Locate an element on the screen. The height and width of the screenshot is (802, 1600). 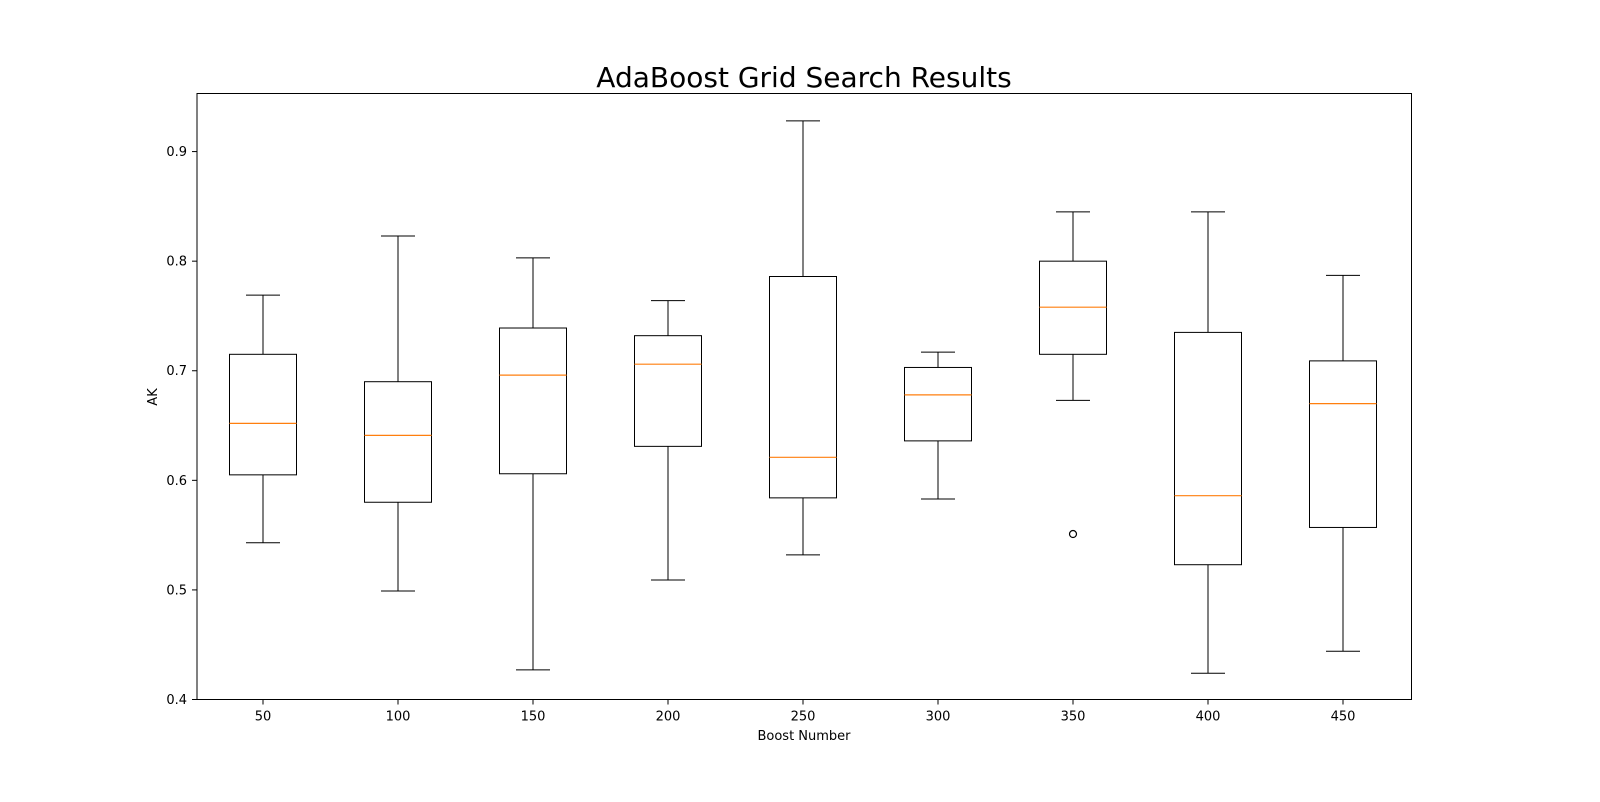
y-tick-label: 0.9 is located at coordinates (176, 152).